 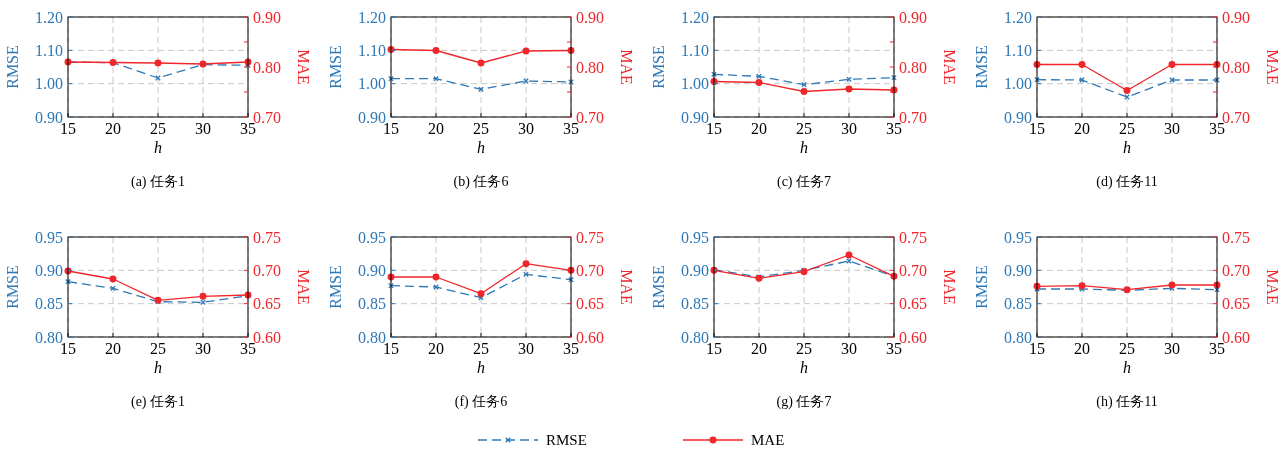 I want to click on y-tick-label: 1.10, so click(x=49, y=50).